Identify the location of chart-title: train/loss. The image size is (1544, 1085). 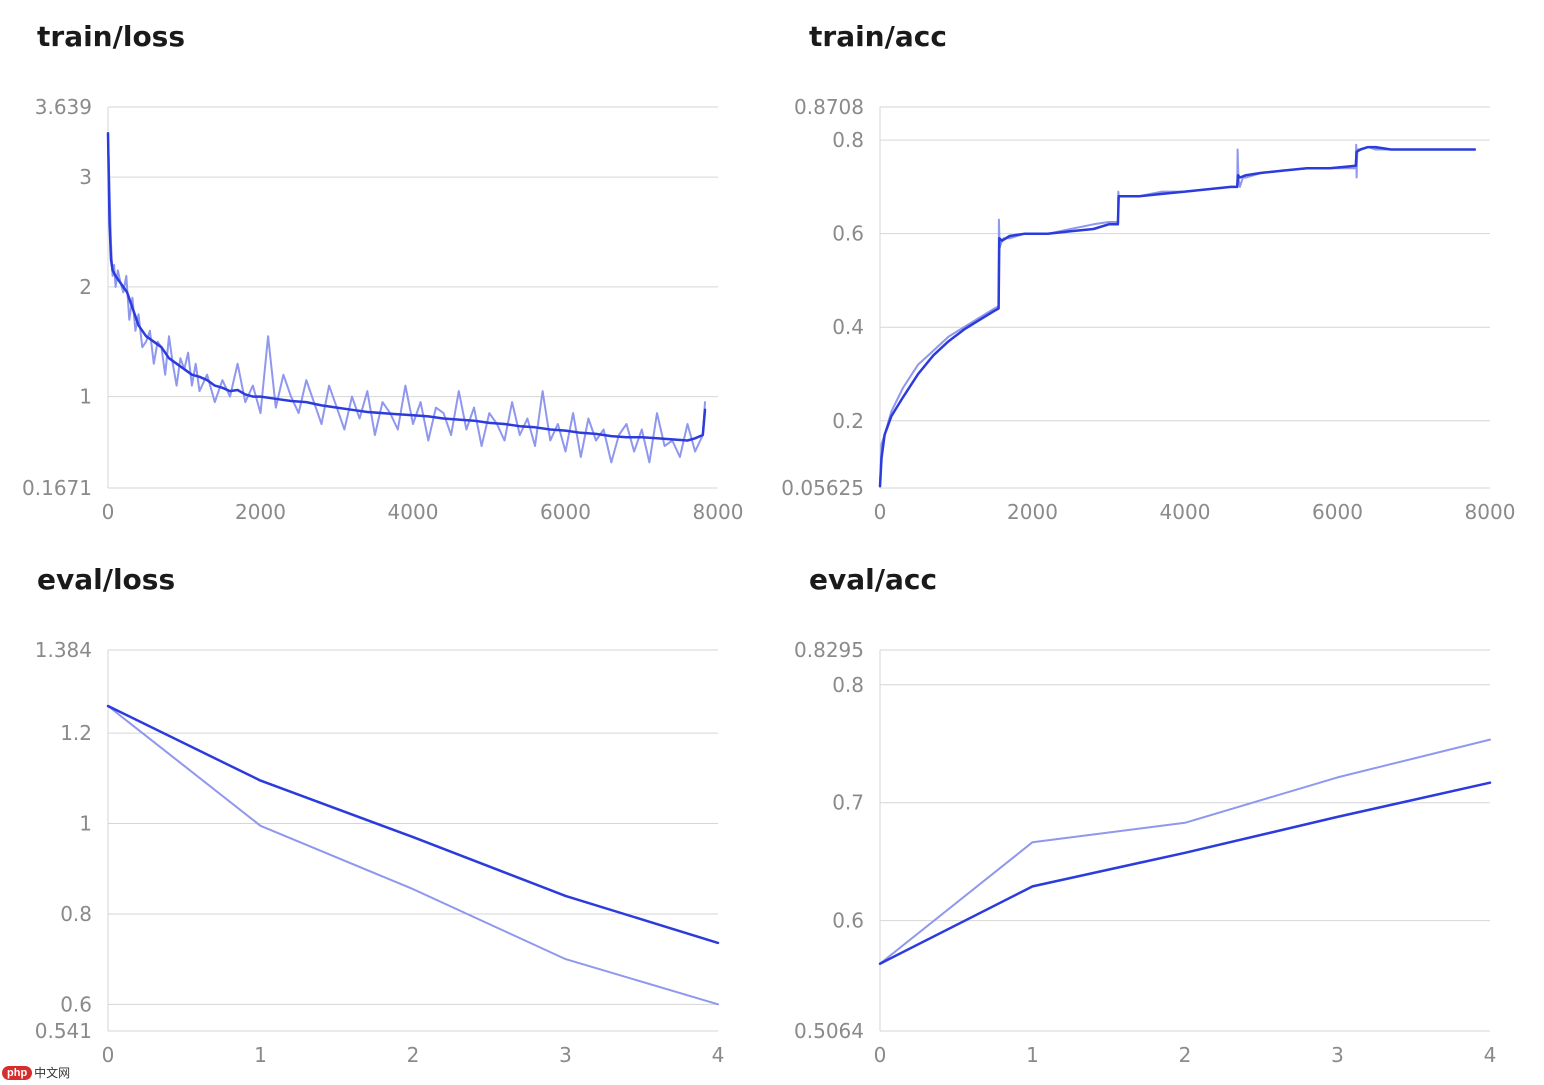
(111, 36).